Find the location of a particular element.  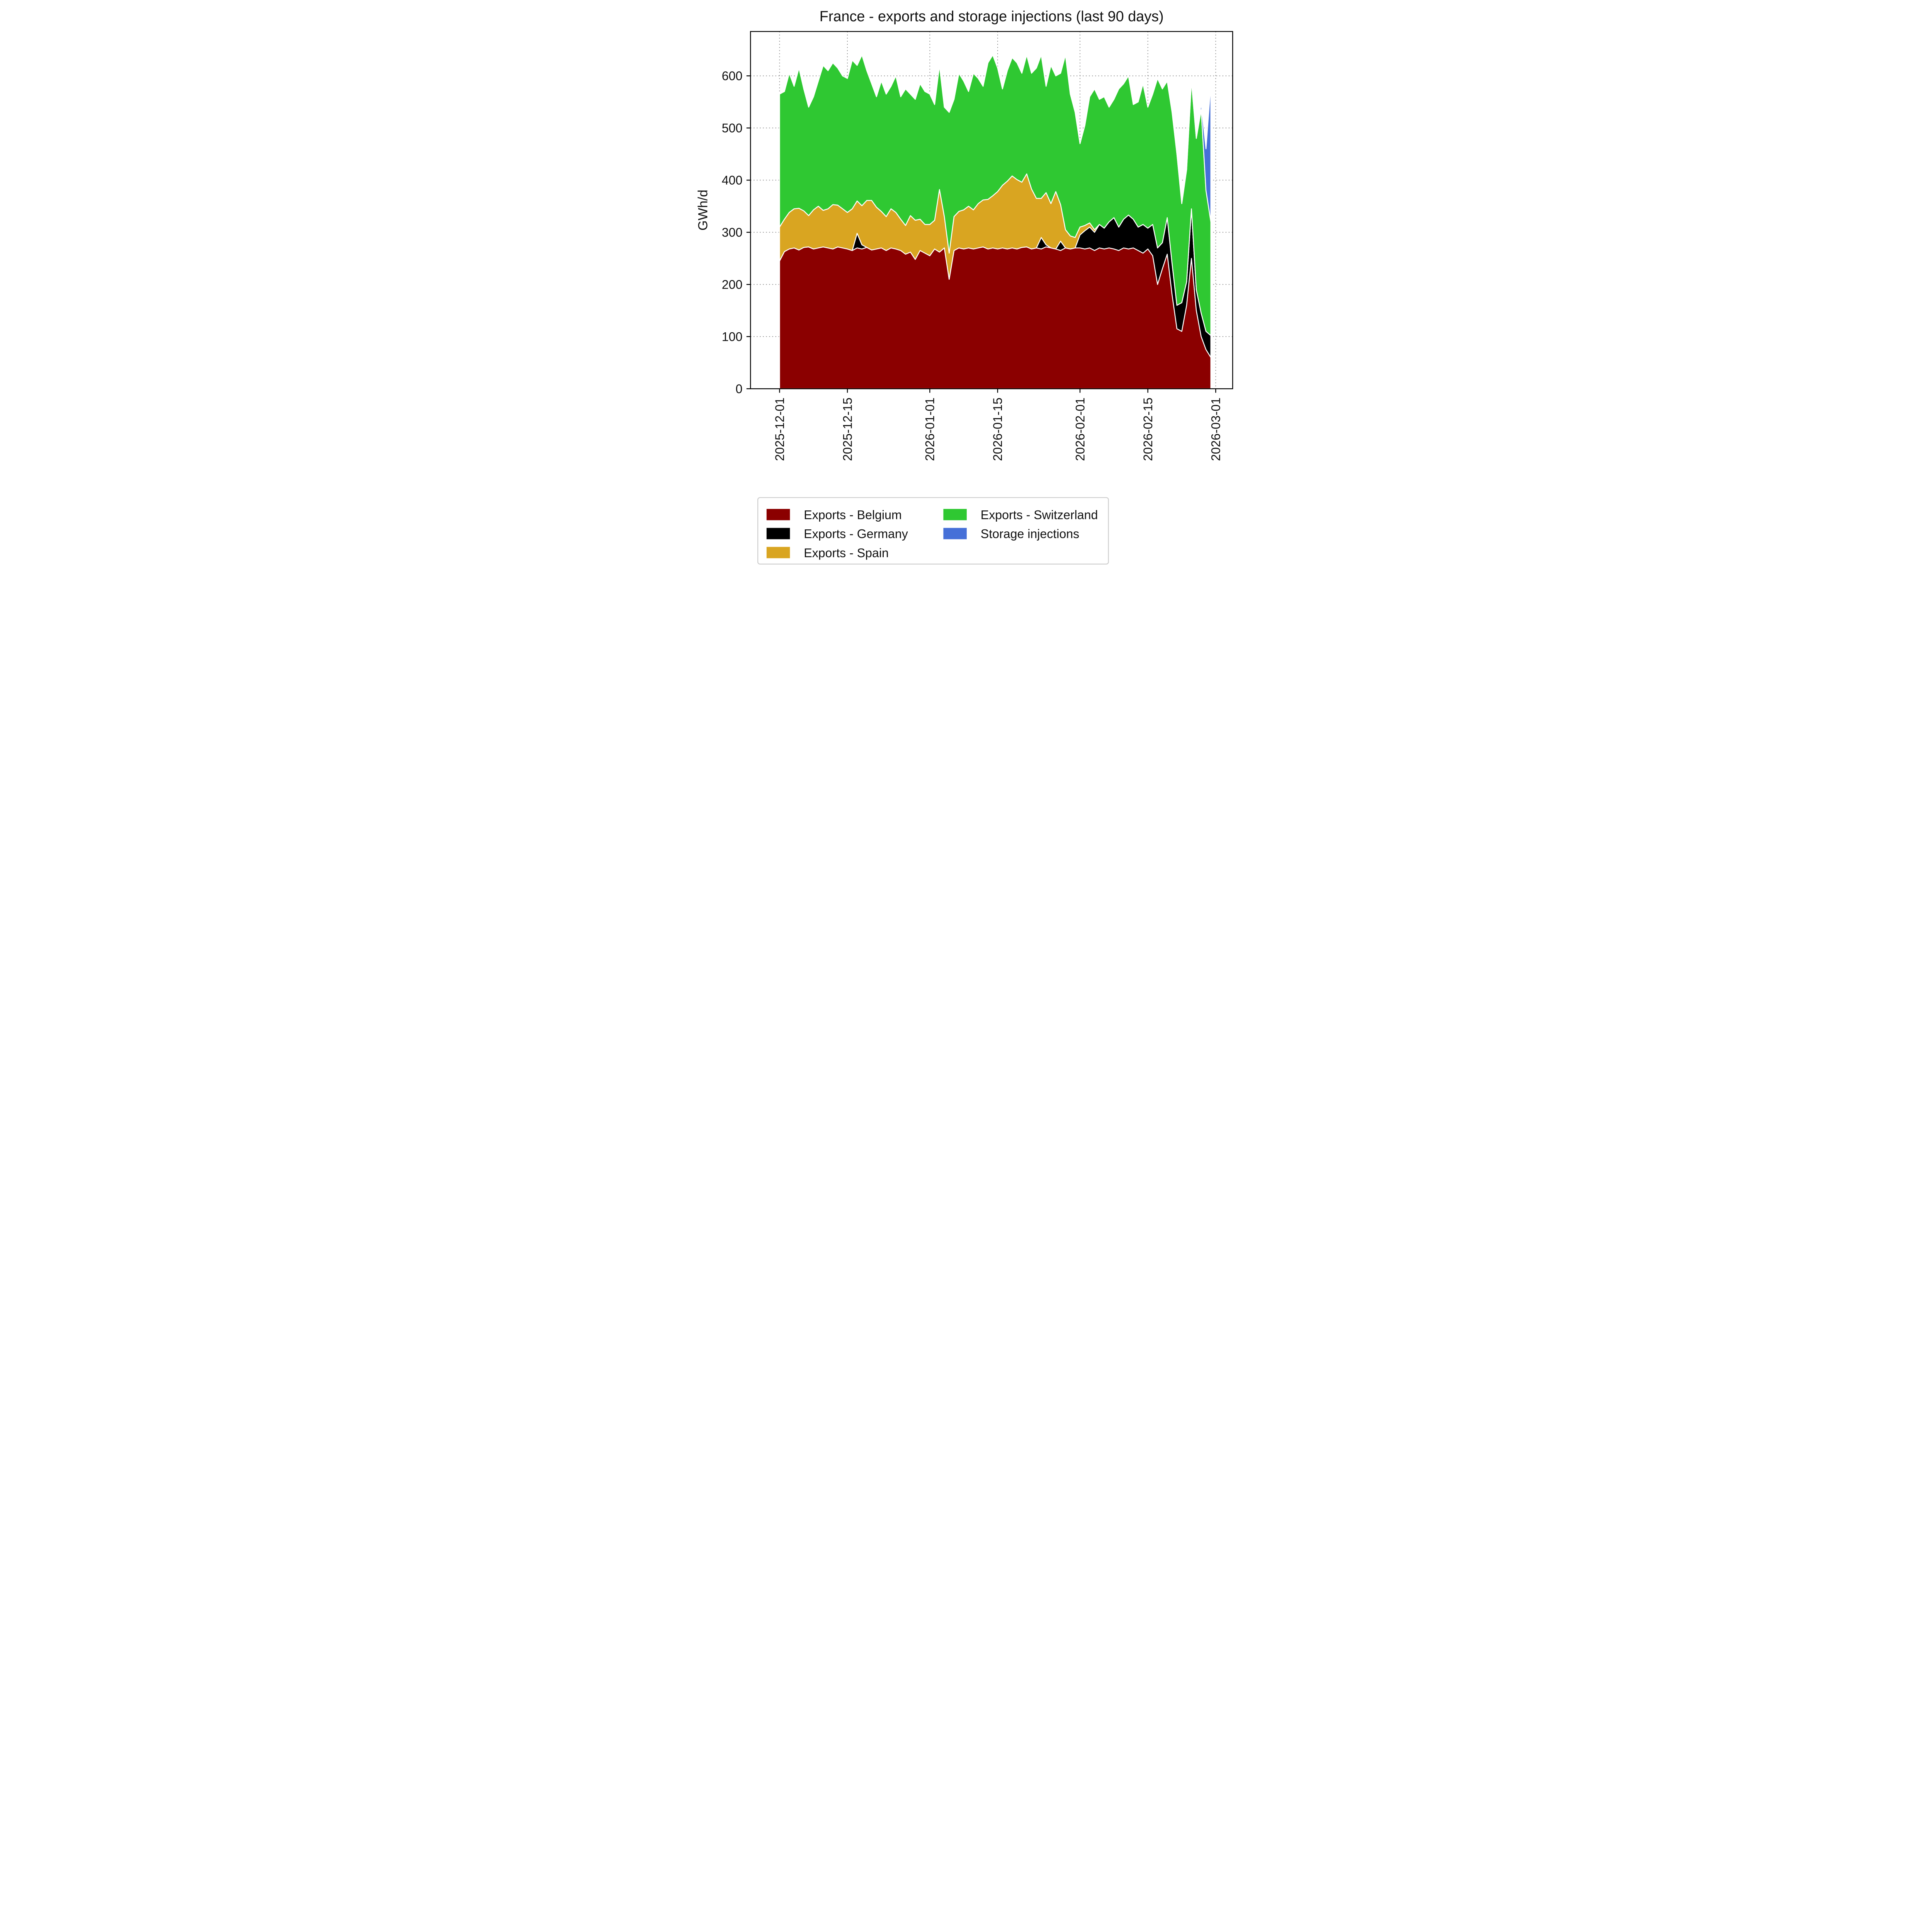

x-tick-label: 2026-02-15 is located at coordinates (1148, 429).